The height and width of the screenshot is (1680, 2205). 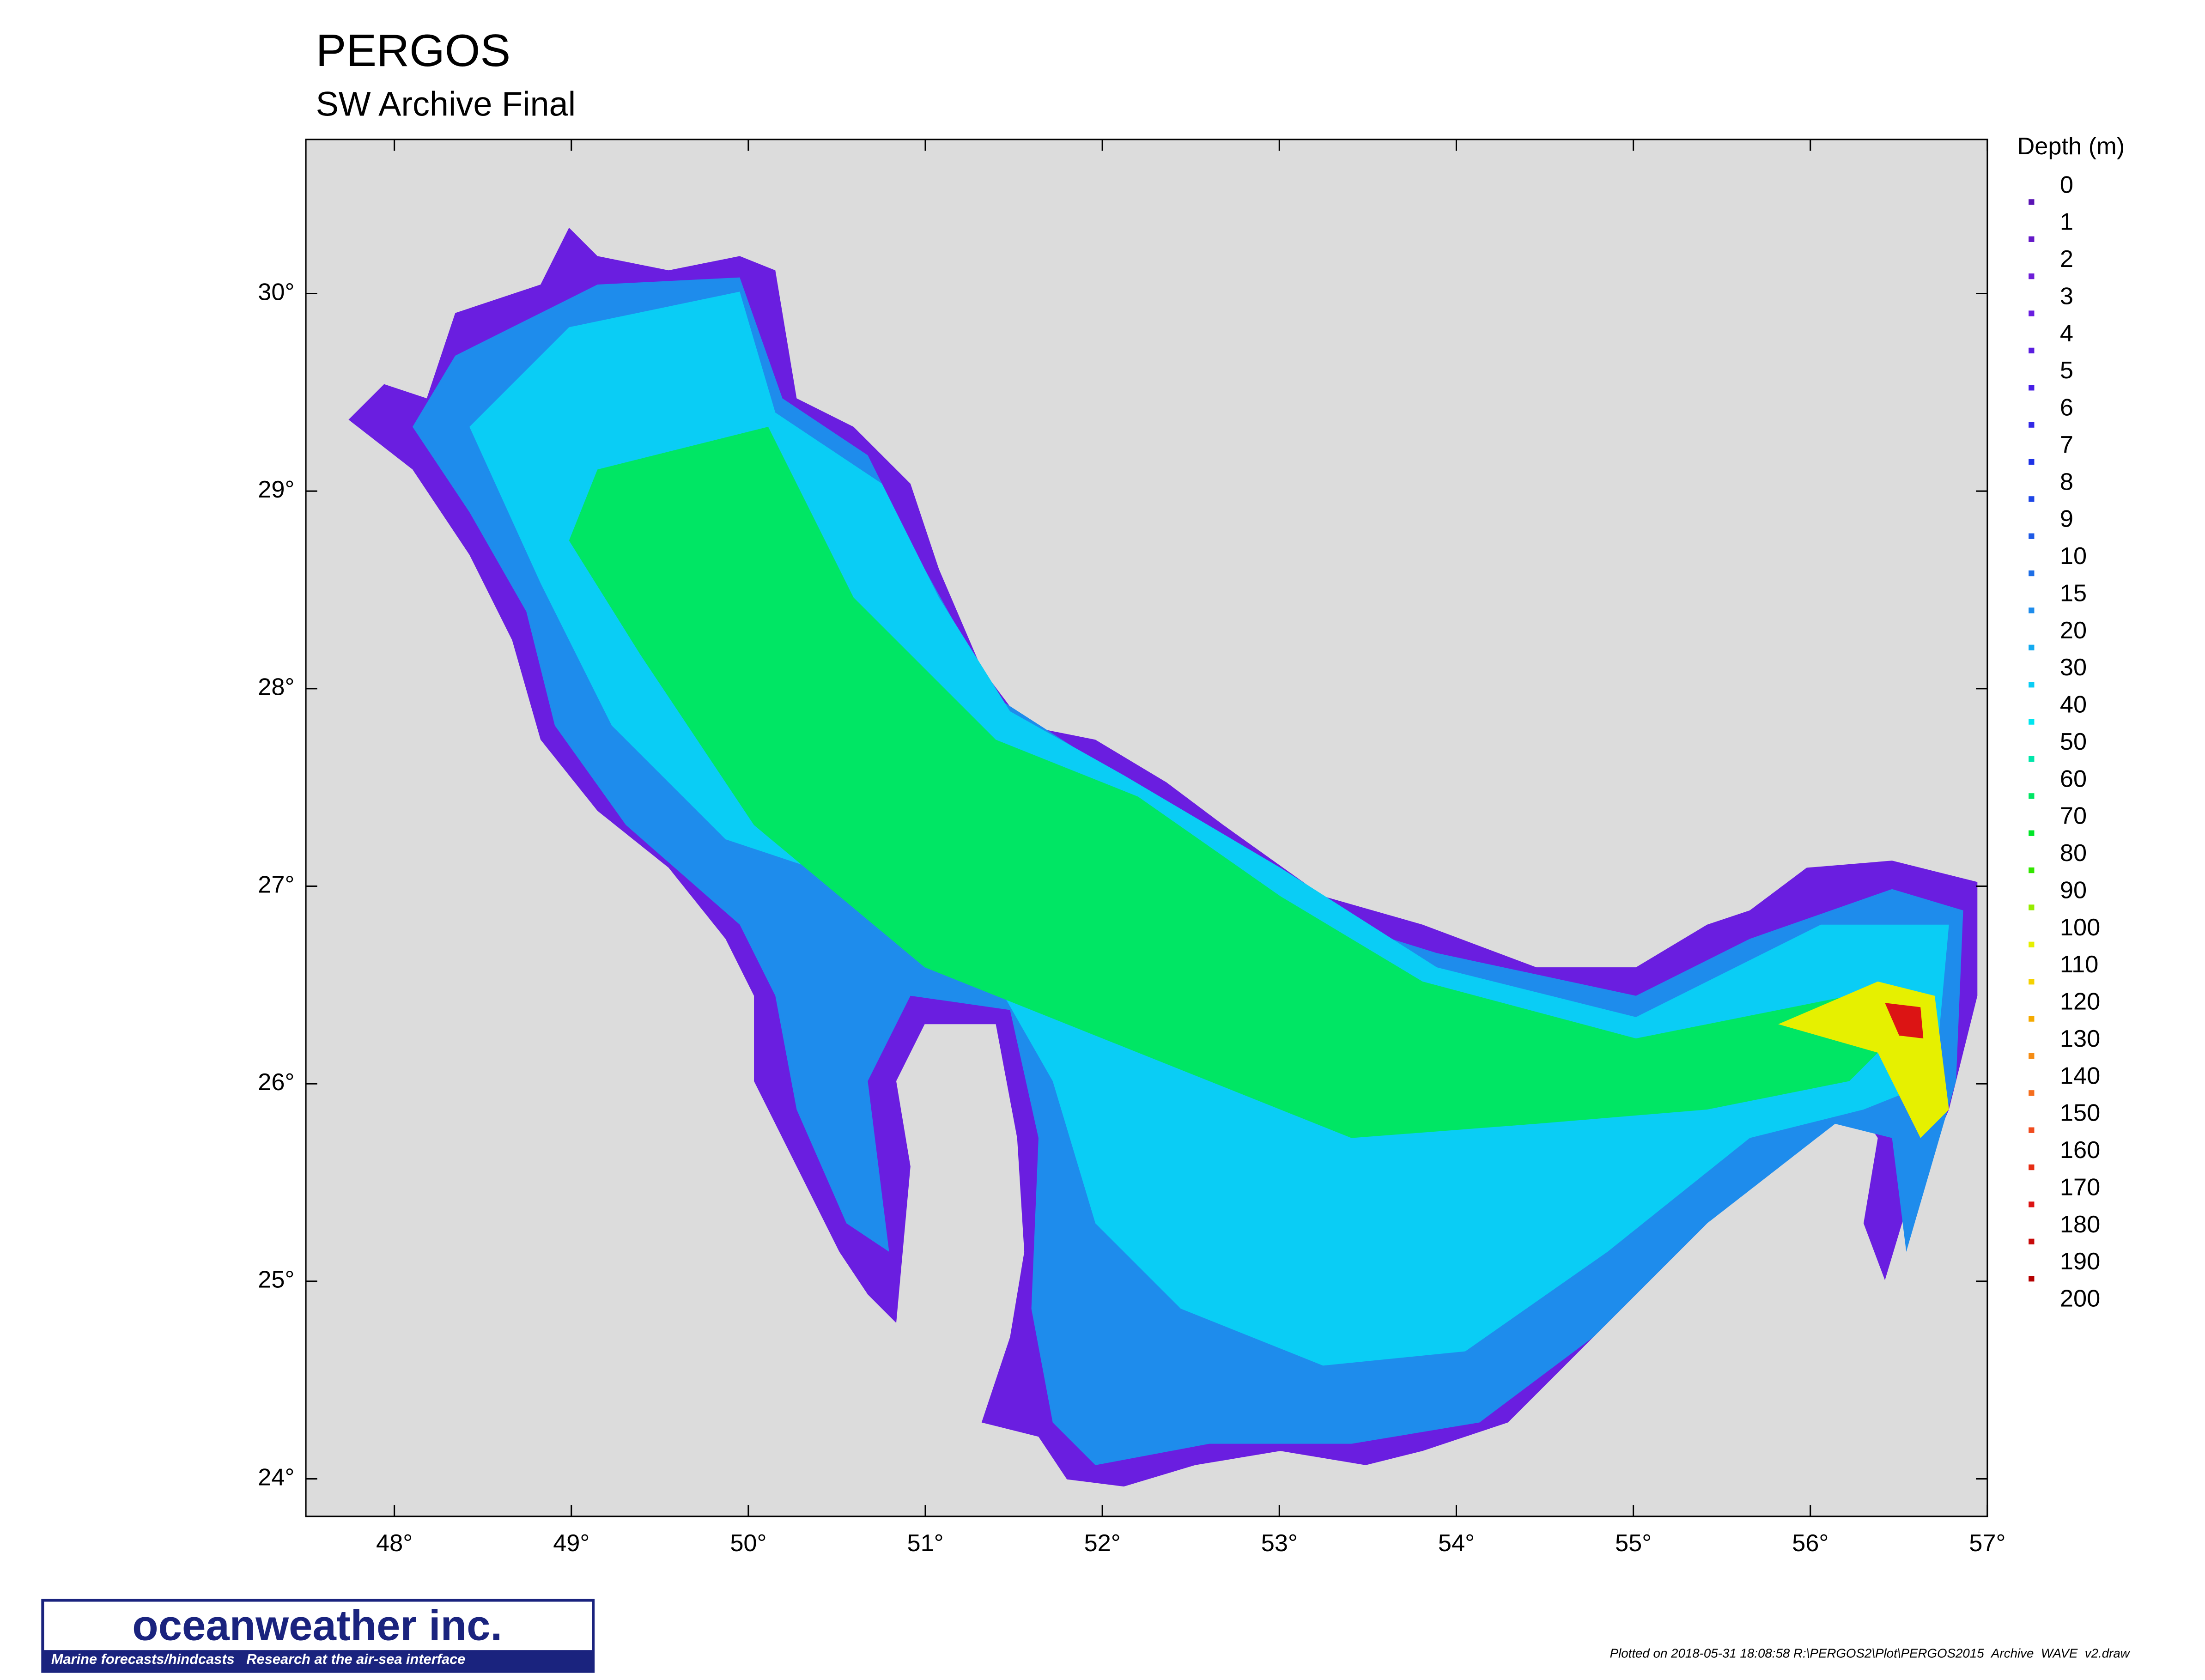 What do you see at coordinates (276, 1280) in the screenshot?
I see `y-tick-label: 25°` at bounding box center [276, 1280].